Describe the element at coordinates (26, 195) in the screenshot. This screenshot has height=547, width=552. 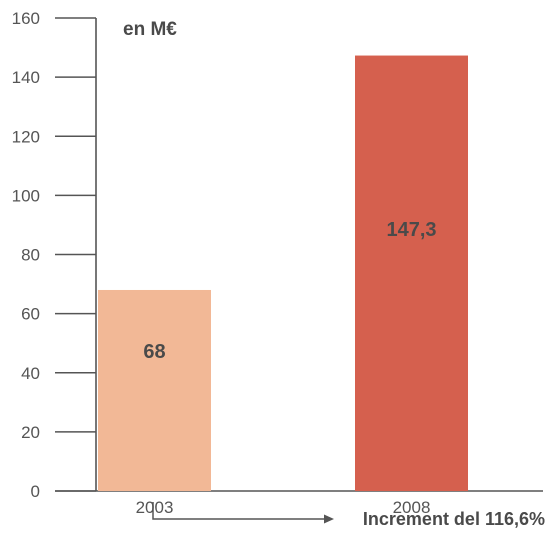
I see `y-tick-label: 100` at that location.